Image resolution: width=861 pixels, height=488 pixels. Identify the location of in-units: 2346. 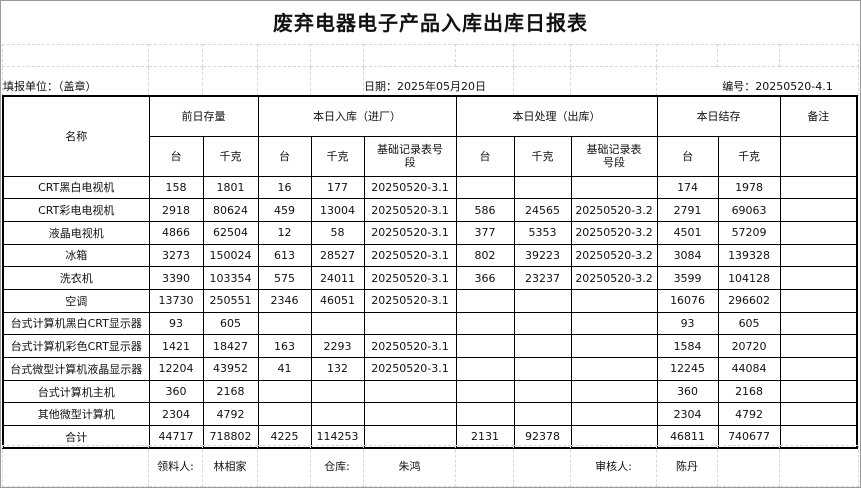
(284, 300).